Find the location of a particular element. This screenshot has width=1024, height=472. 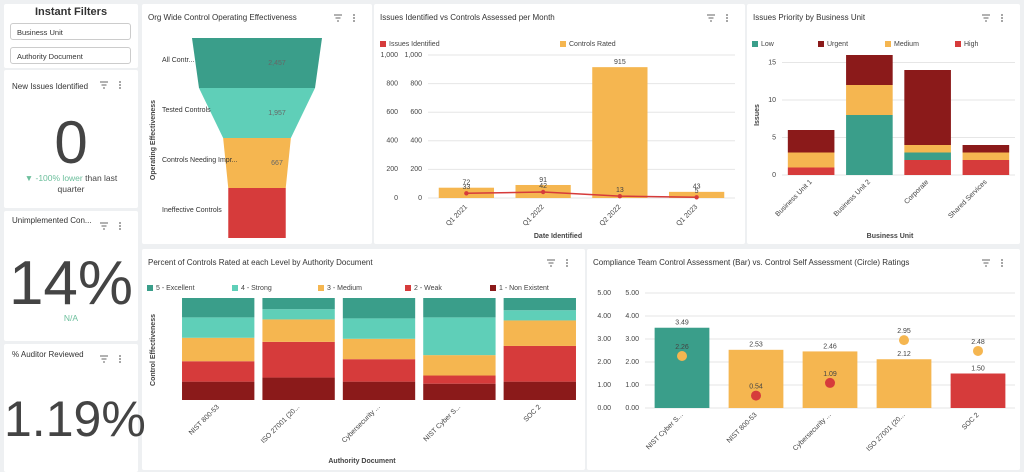

legend-label: Medium is located at coordinates (906, 44).